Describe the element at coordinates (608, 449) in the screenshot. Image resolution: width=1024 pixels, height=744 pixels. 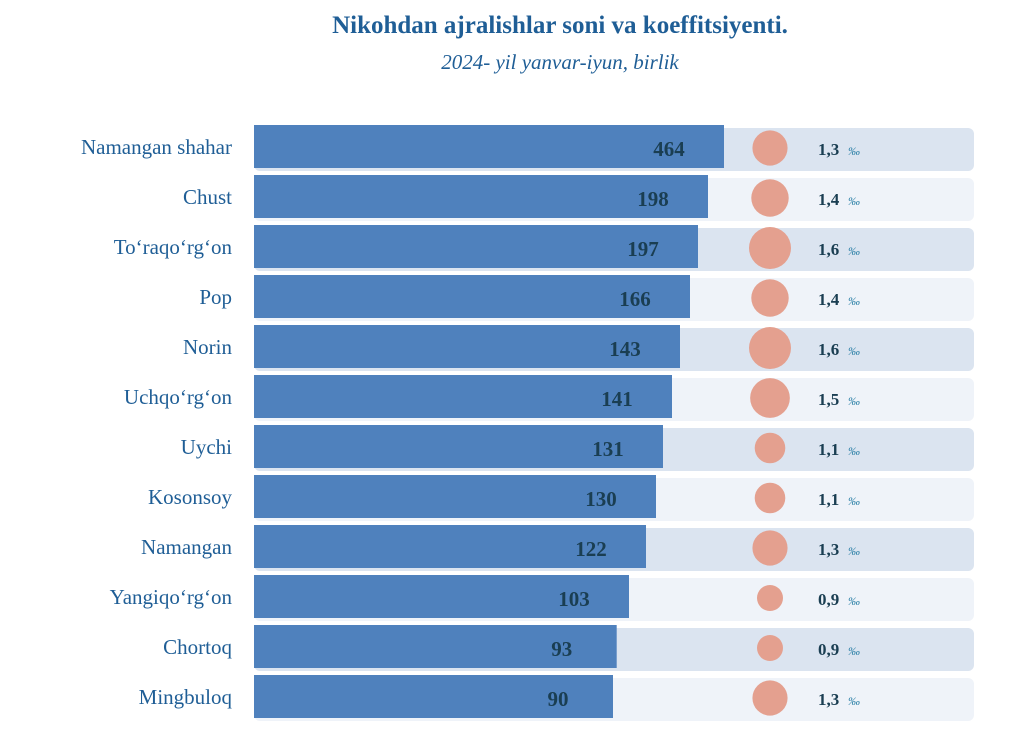
I see `bar-value-label: 131` at that location.